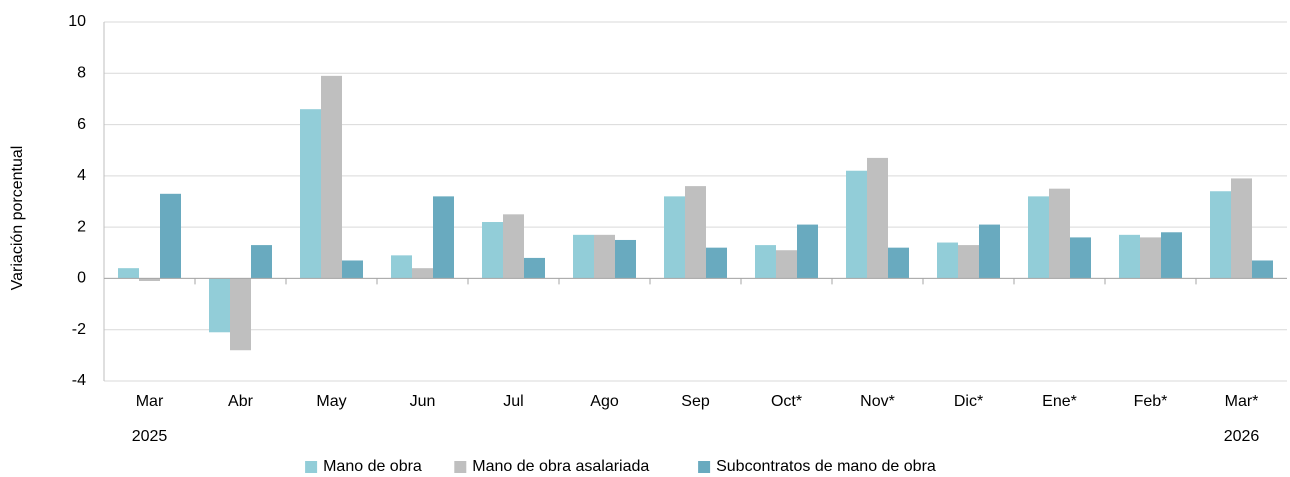 The height and width of the screenshot is (477, 1290). Describe the element at coordinates (150, 401) in the screenshot. I see `x-tick-label: Mar` at that location.